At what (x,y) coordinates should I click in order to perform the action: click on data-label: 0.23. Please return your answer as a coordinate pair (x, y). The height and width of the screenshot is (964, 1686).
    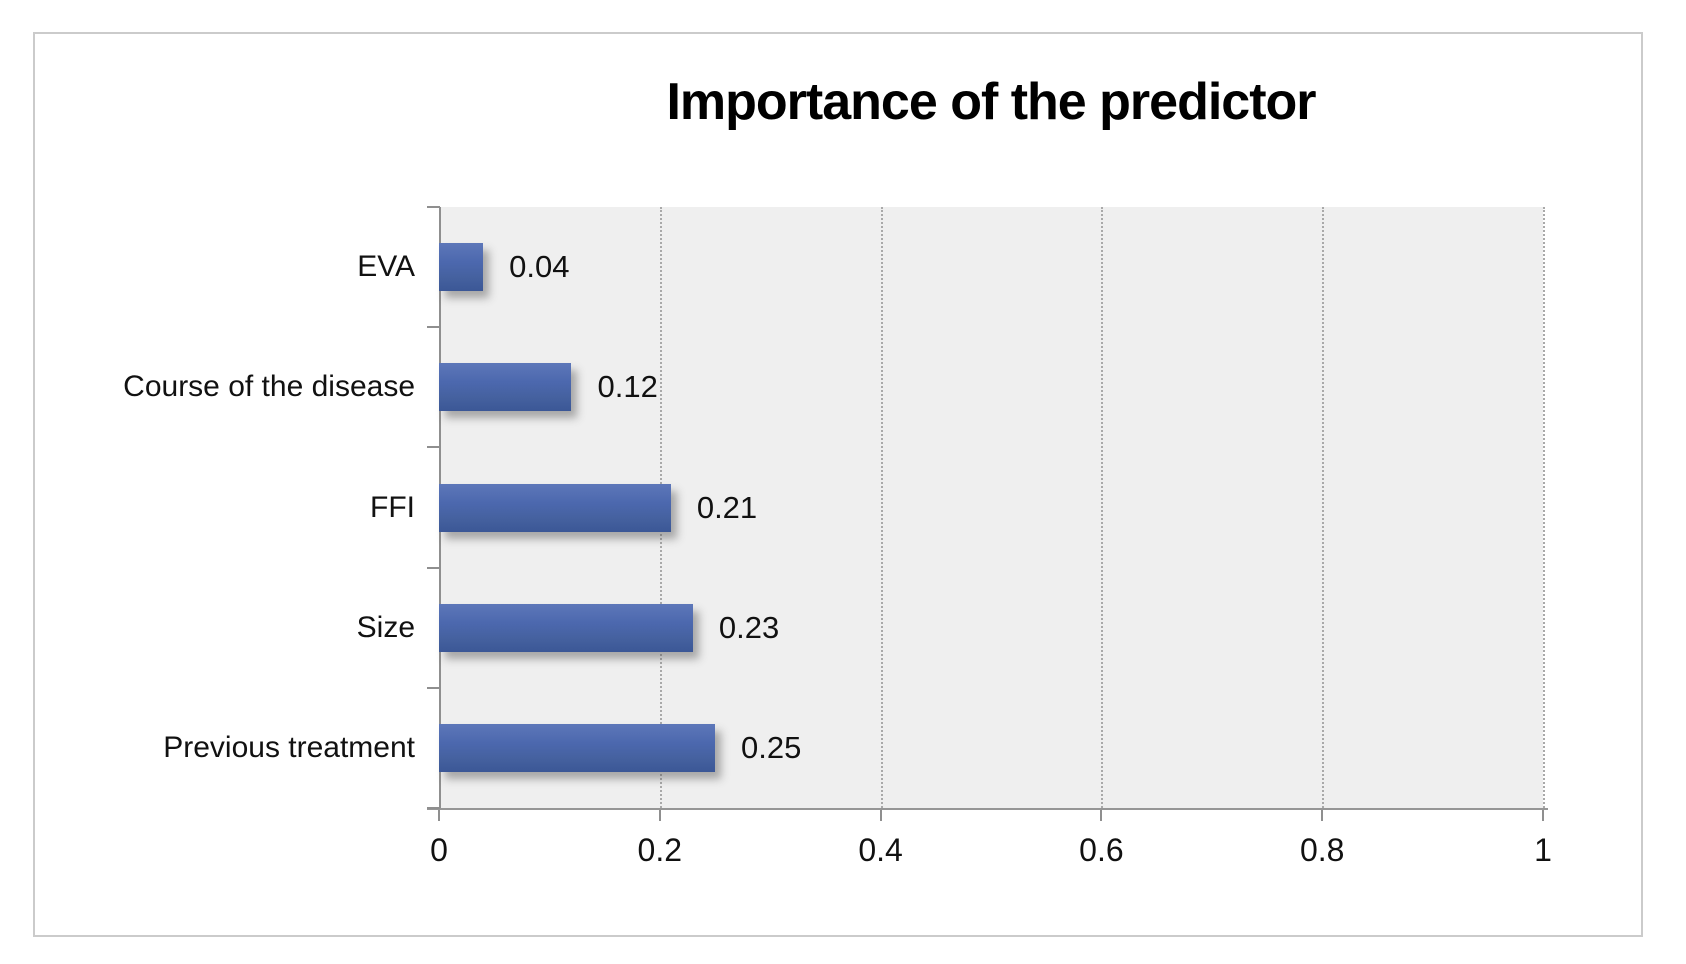
    Looking at the image, I should click on (749, 627).